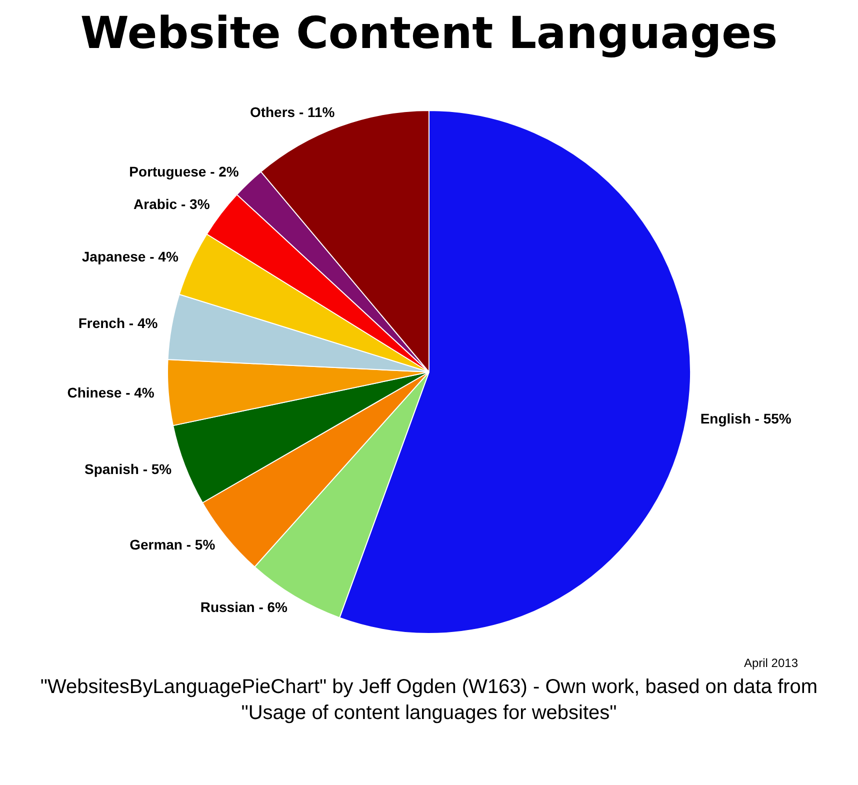 Image resolution: width=858 pixels, height=785 pixels. Describe the element at coordinates (118, 323) in the screenshot. I see `slice-label: French - 4%` at that location.